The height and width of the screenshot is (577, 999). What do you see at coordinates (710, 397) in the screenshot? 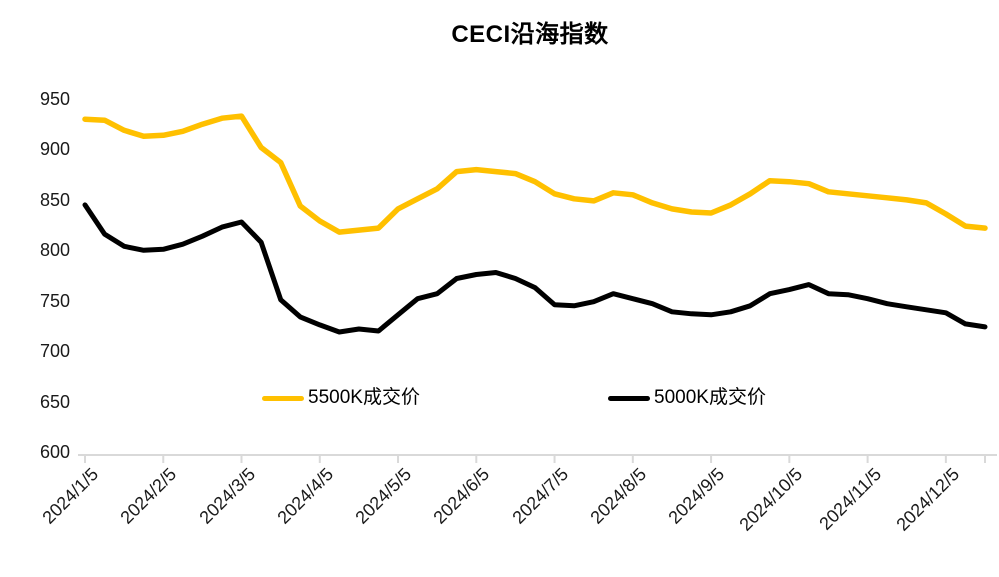
I see `legend-label-5000k: 5000K成交价` at bounding box center [710, 397].